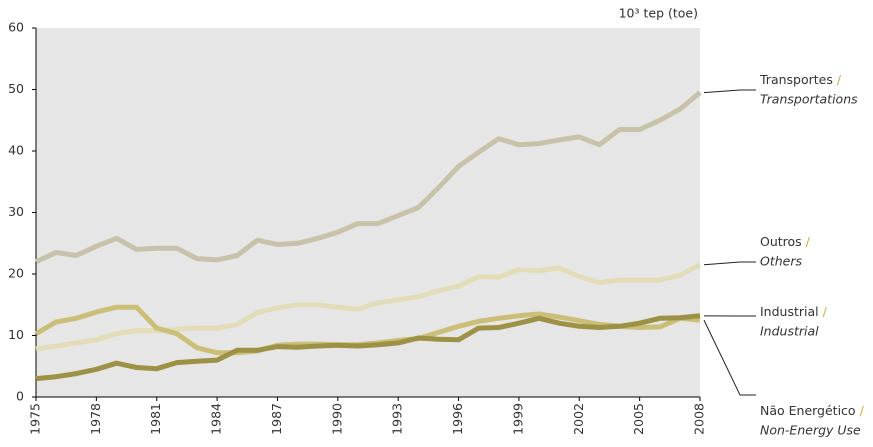  What do you see at coordinates (638, 419) in the screenshot?
I see `x-tick-label: 2005` at bounding box center [638, 419].